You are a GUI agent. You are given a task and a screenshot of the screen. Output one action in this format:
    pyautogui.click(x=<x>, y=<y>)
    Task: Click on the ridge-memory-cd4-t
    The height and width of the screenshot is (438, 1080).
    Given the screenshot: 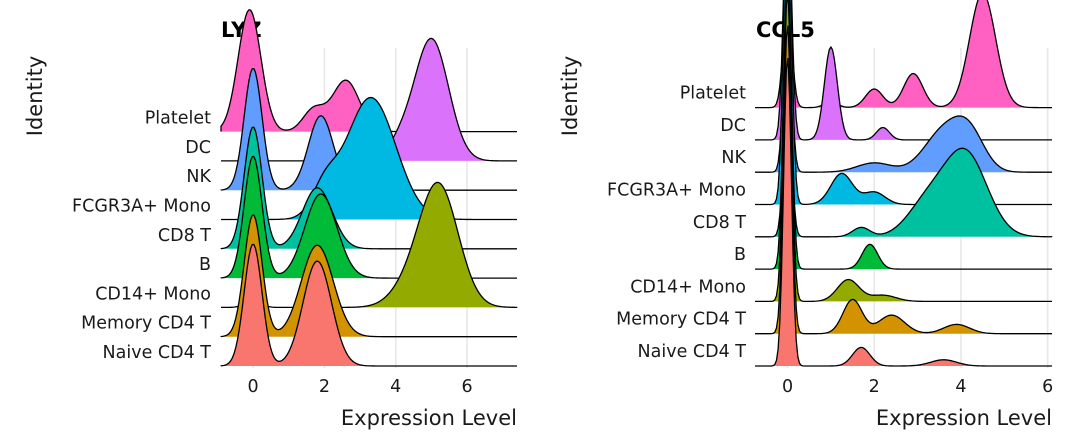 What is the action you would take?
    pyautogui.click(x=368, y=276)
    